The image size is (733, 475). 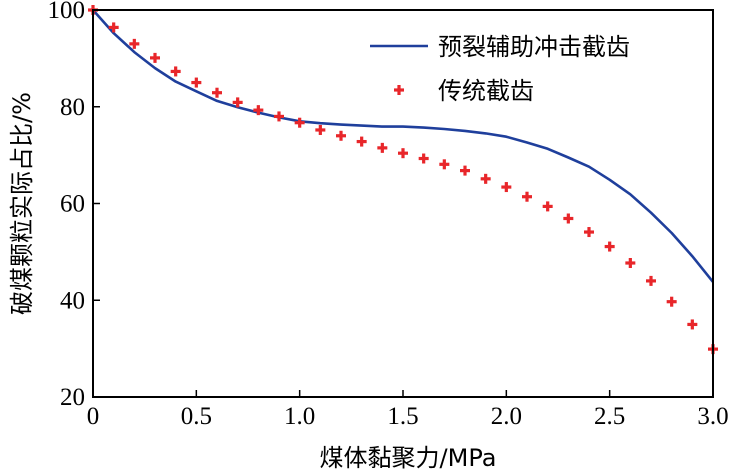 I want to click on y-tick-label: 100, so click(x=67, y=12).